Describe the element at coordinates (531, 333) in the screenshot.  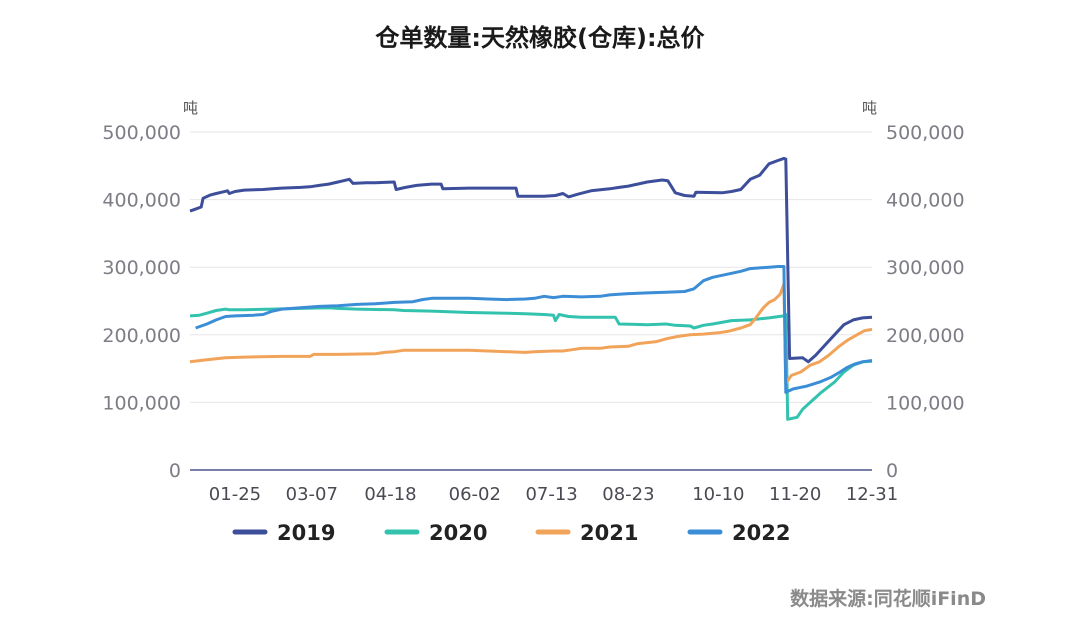
I see `series-line-2021` at that location.